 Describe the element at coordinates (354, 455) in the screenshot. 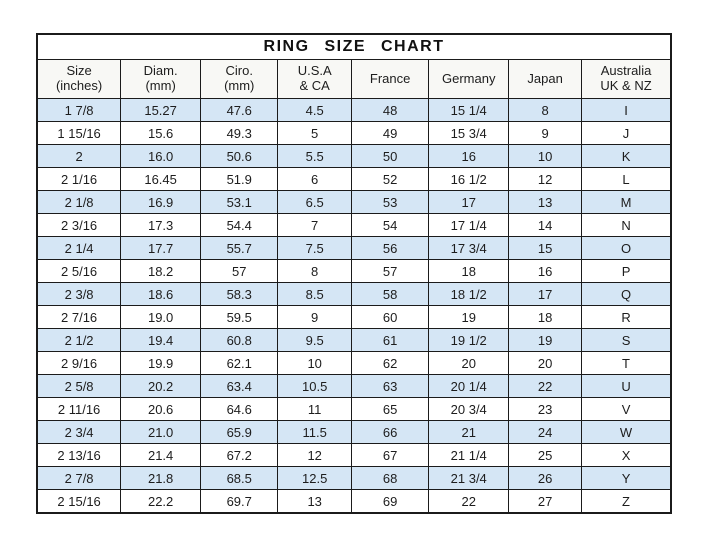

I see `table-row: 2 13/16 21.4 67.2 12 67 21 1/4 25 X` at that location.